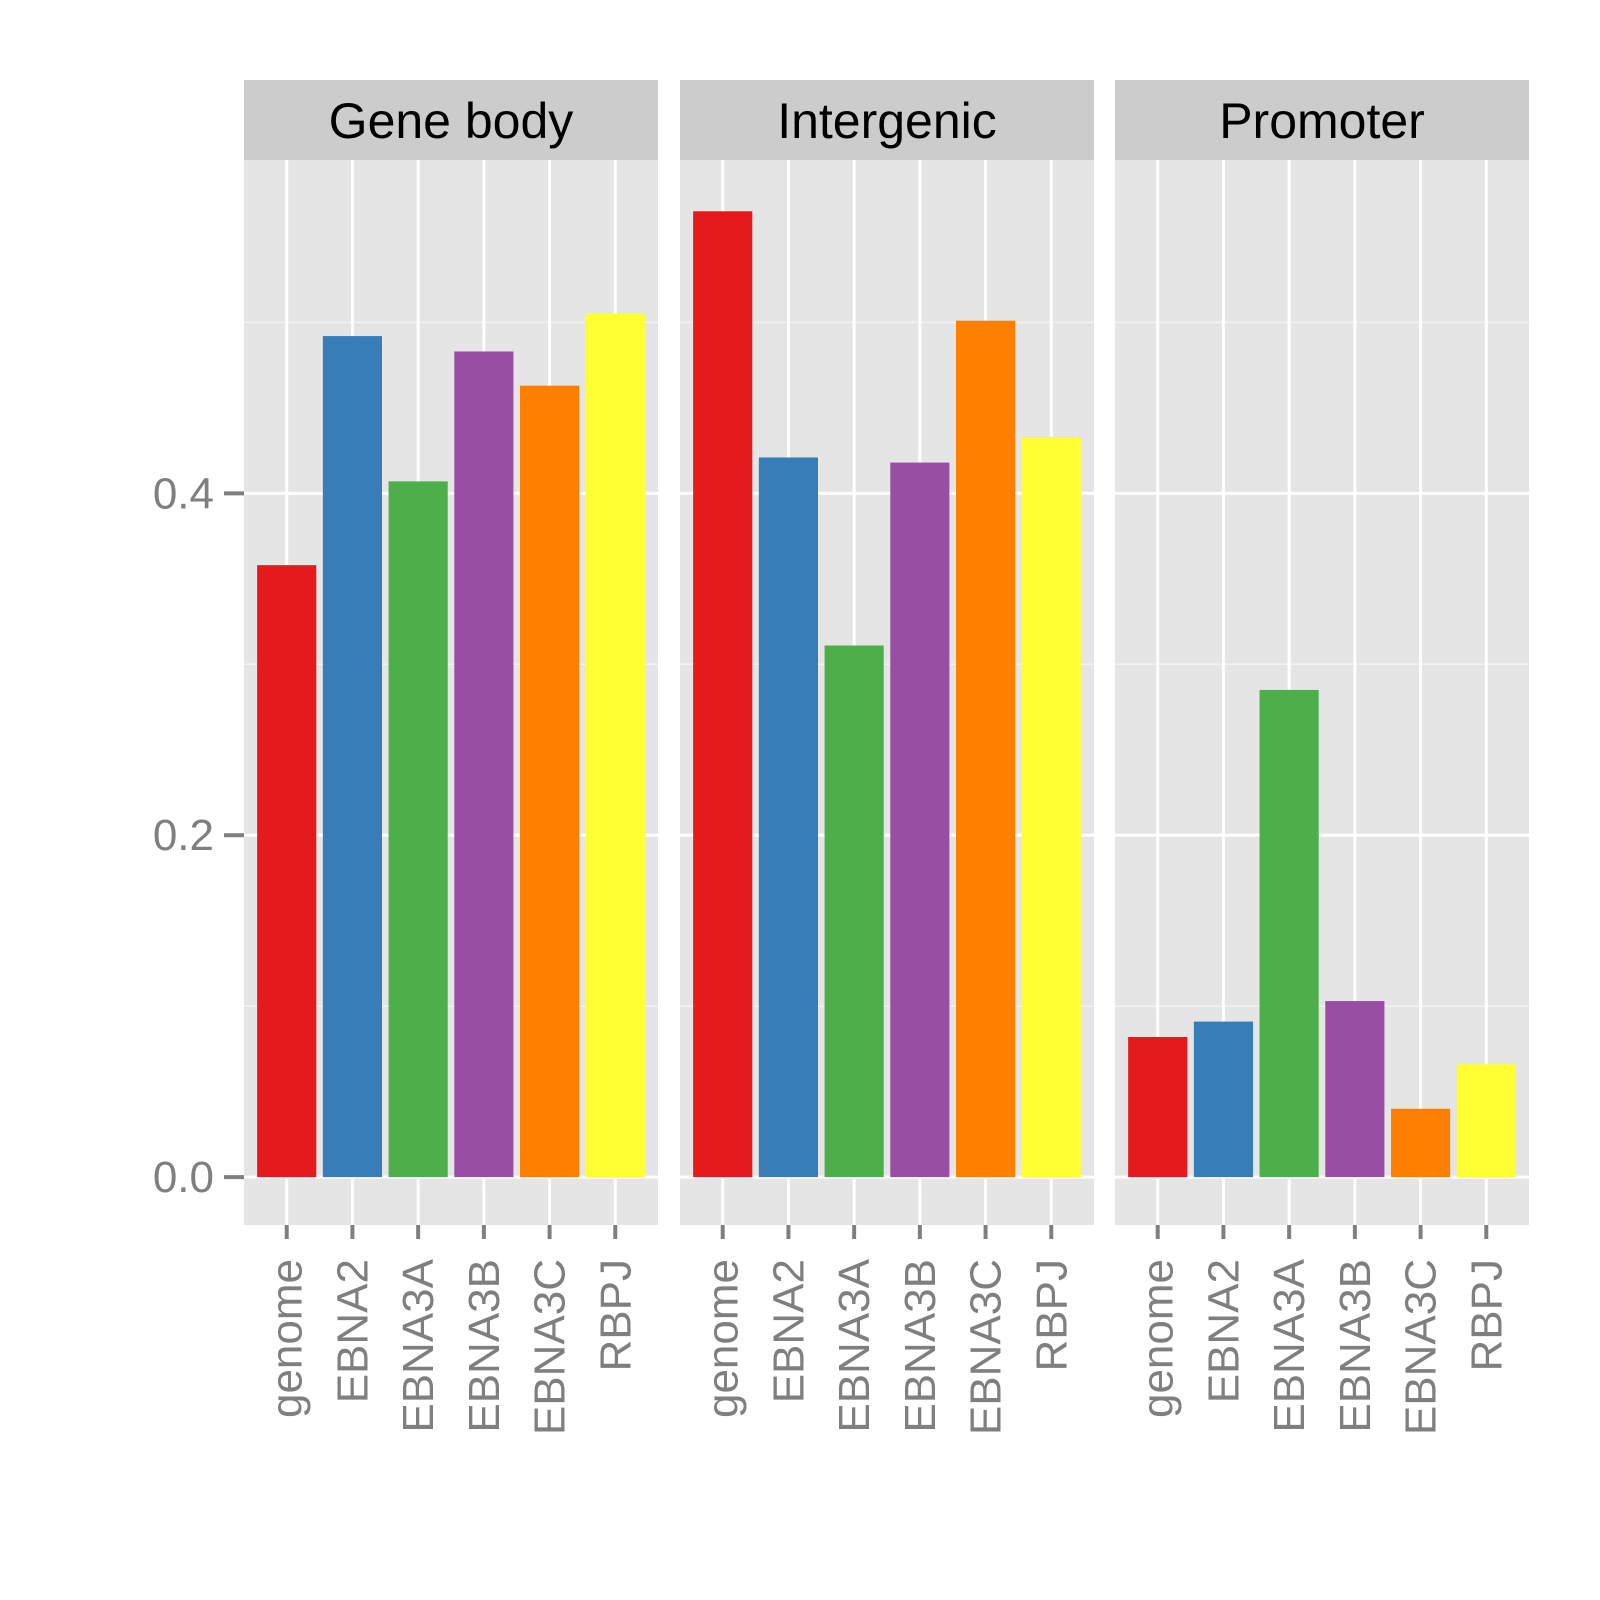 This screenshot has width=1600, height=1600. I want to click on panel-title: Gene body, so click(451, 121).